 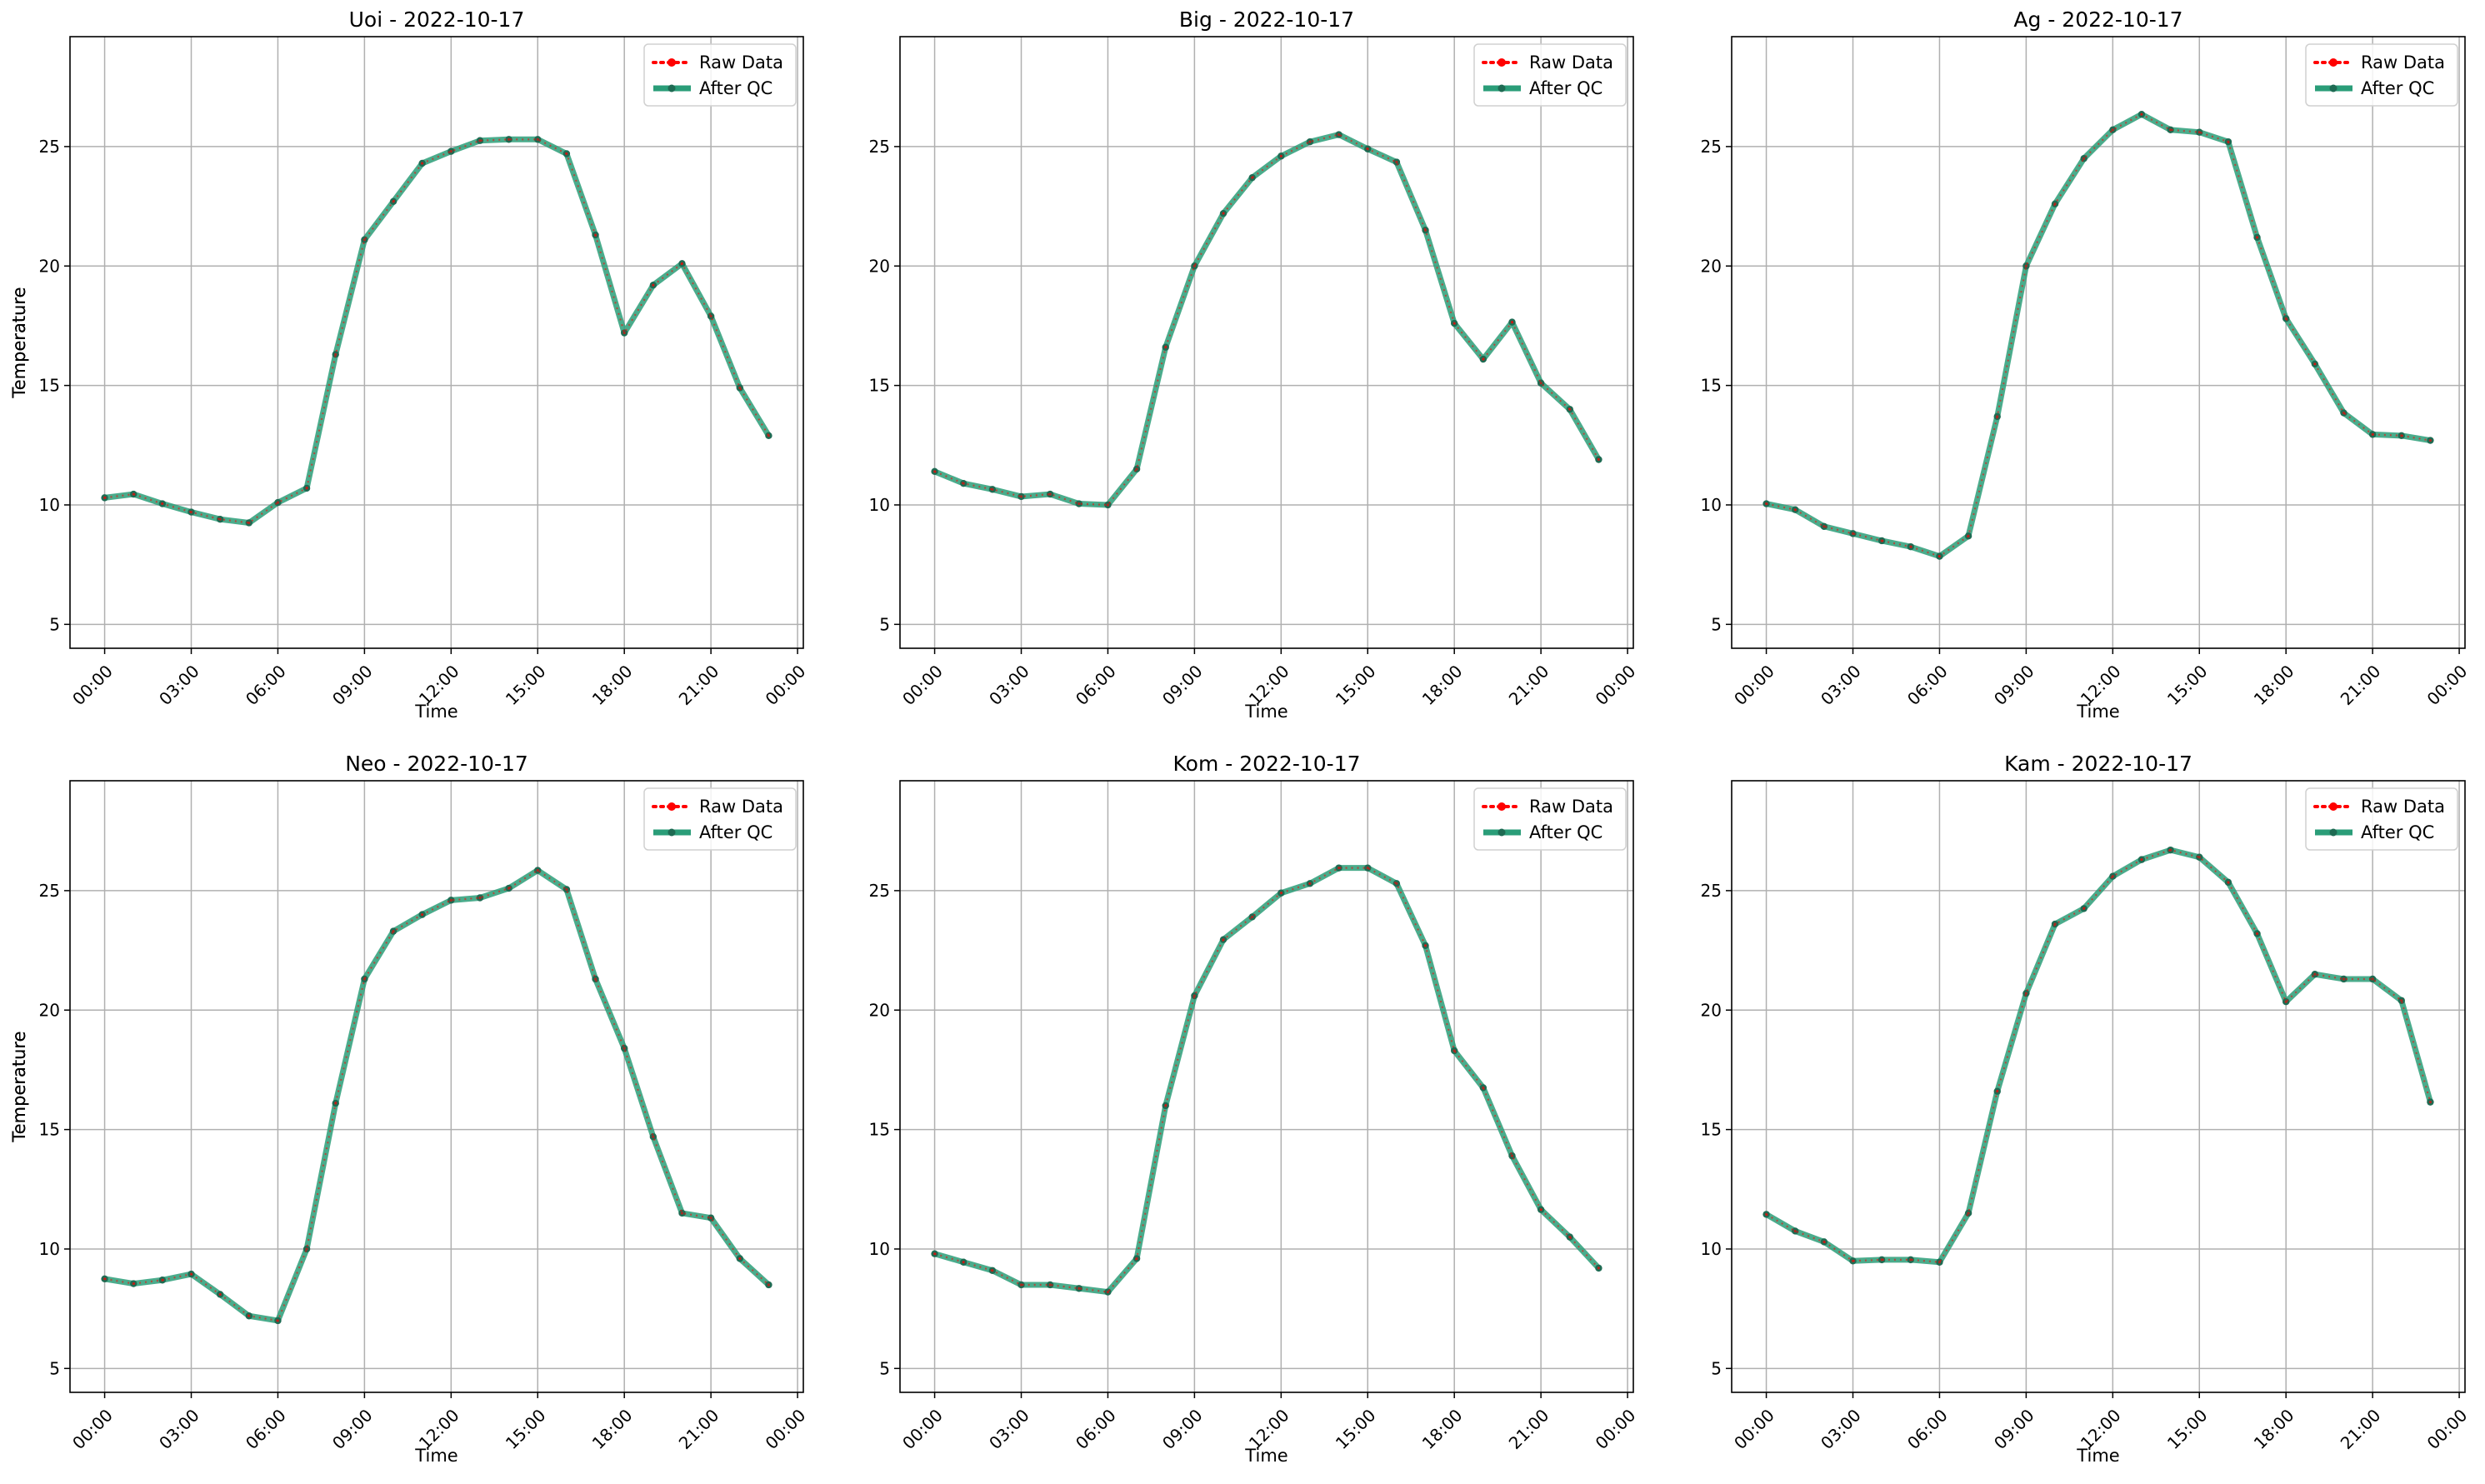 I want to click on chart-title: Kom - 2022-10-17, so click(x=1267, y=764).